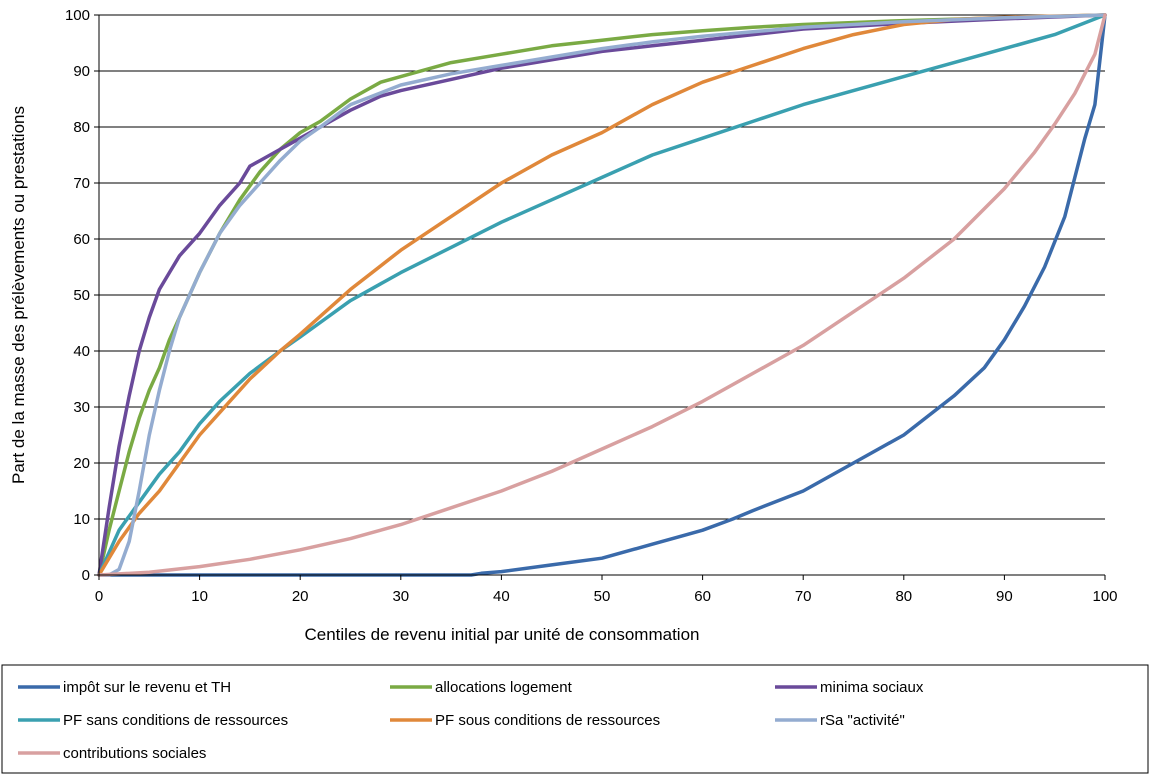 The width and height of the screenshot is (1152, 776). Describe the element at coordinates (1004, 596) in the screenshot. I see `x-tick-label: 90` at that location.